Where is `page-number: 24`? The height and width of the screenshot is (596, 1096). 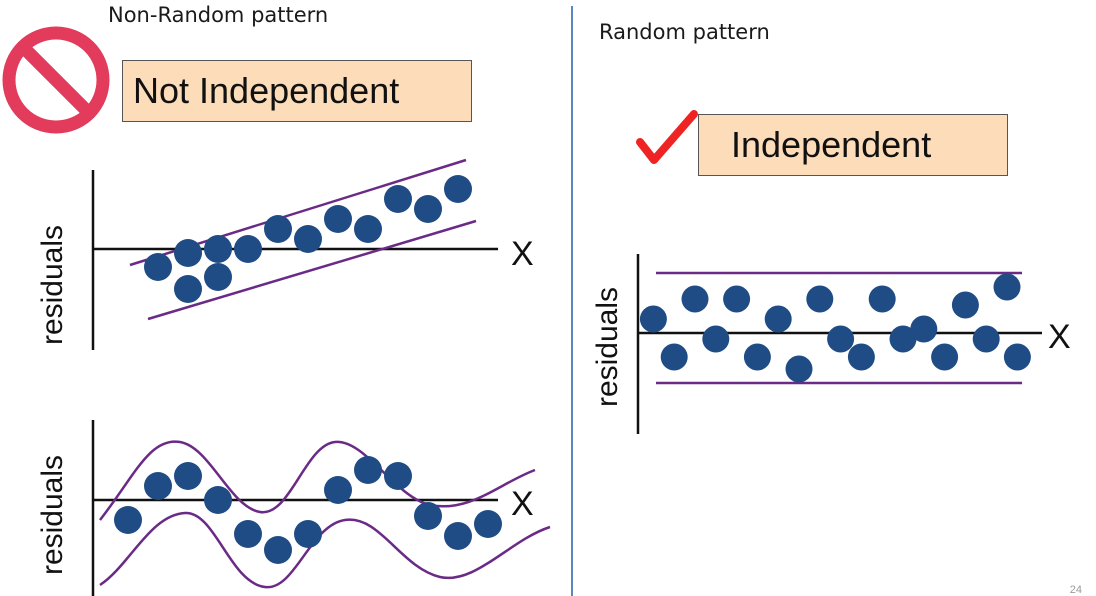 page-number: 24 is located at coordinates (1075, 590).